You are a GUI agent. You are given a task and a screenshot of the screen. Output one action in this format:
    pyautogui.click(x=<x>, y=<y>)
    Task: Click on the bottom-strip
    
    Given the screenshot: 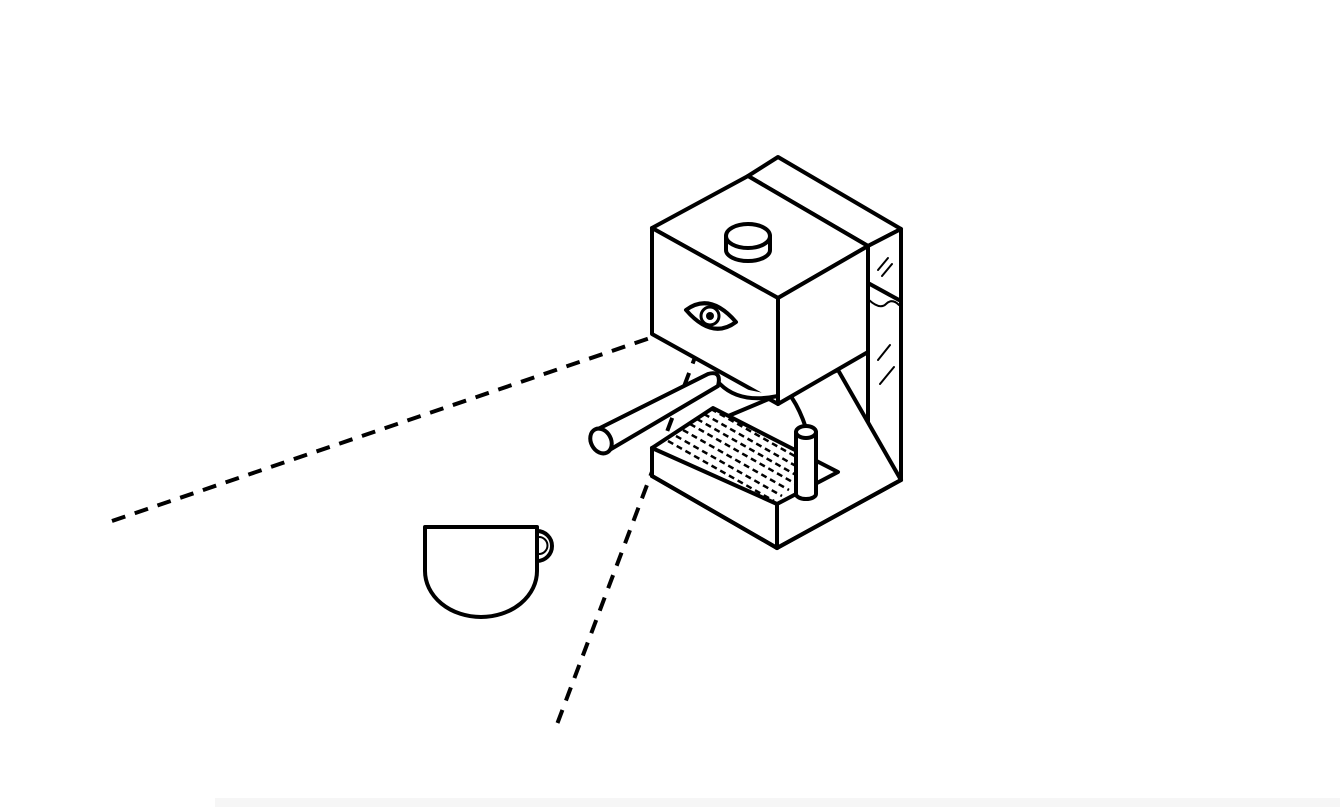 What is the action you would take?
    pyautogui.click(x=777, y=802)
    